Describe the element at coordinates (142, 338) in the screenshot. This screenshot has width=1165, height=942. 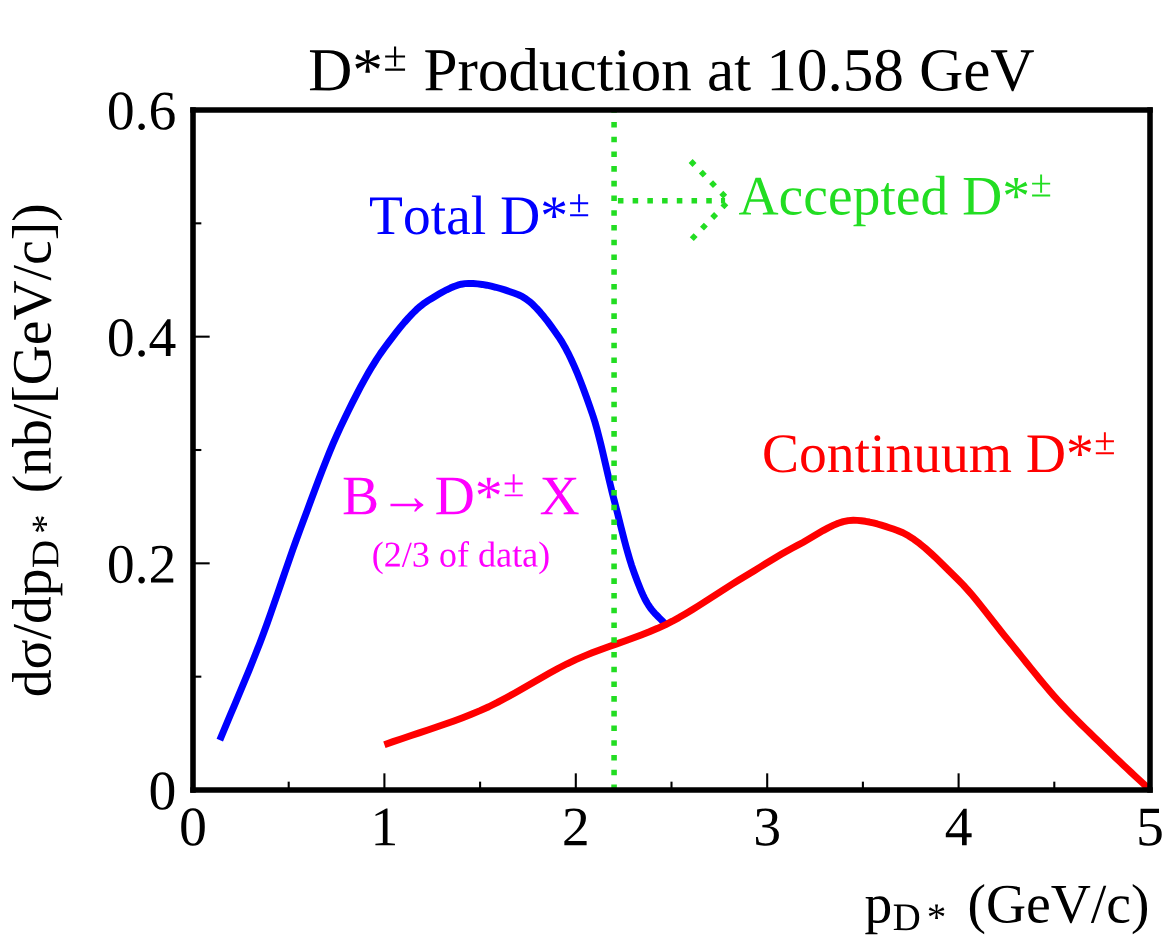
I see `y-tick-label: 0.4` at that location.